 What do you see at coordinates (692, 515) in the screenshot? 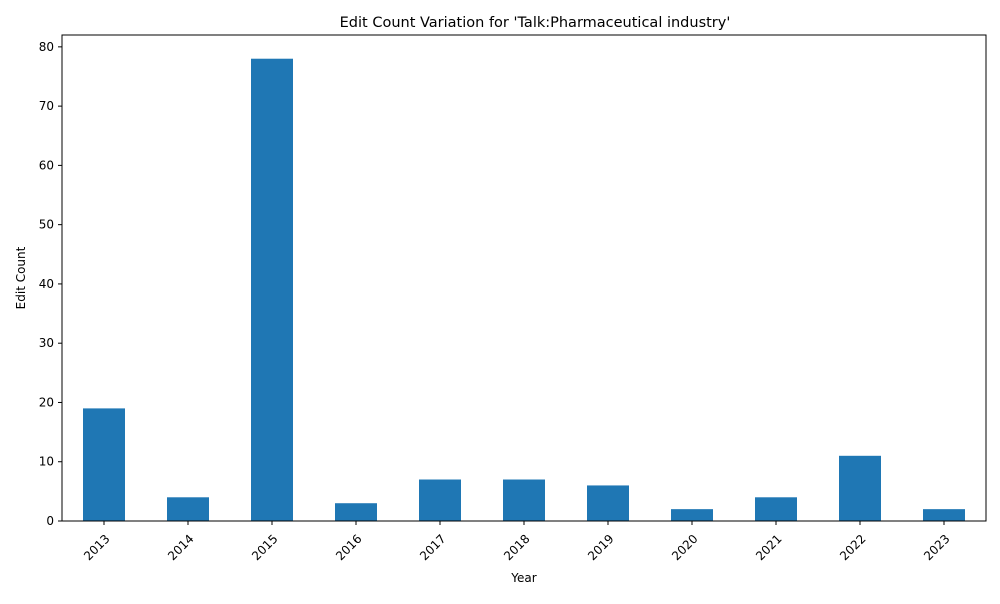
I see `bar-2020` at bounding box center [692, 515].